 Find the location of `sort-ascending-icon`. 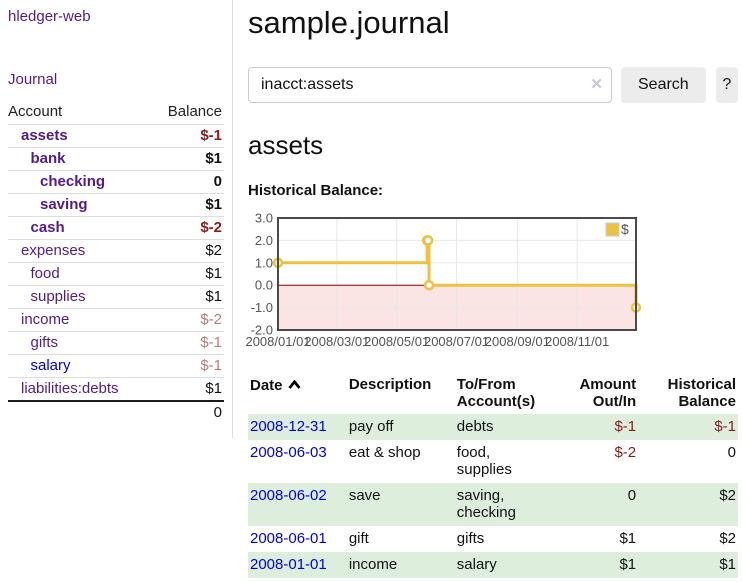

sort-ascending-icon is located at coordinates (294, 384).